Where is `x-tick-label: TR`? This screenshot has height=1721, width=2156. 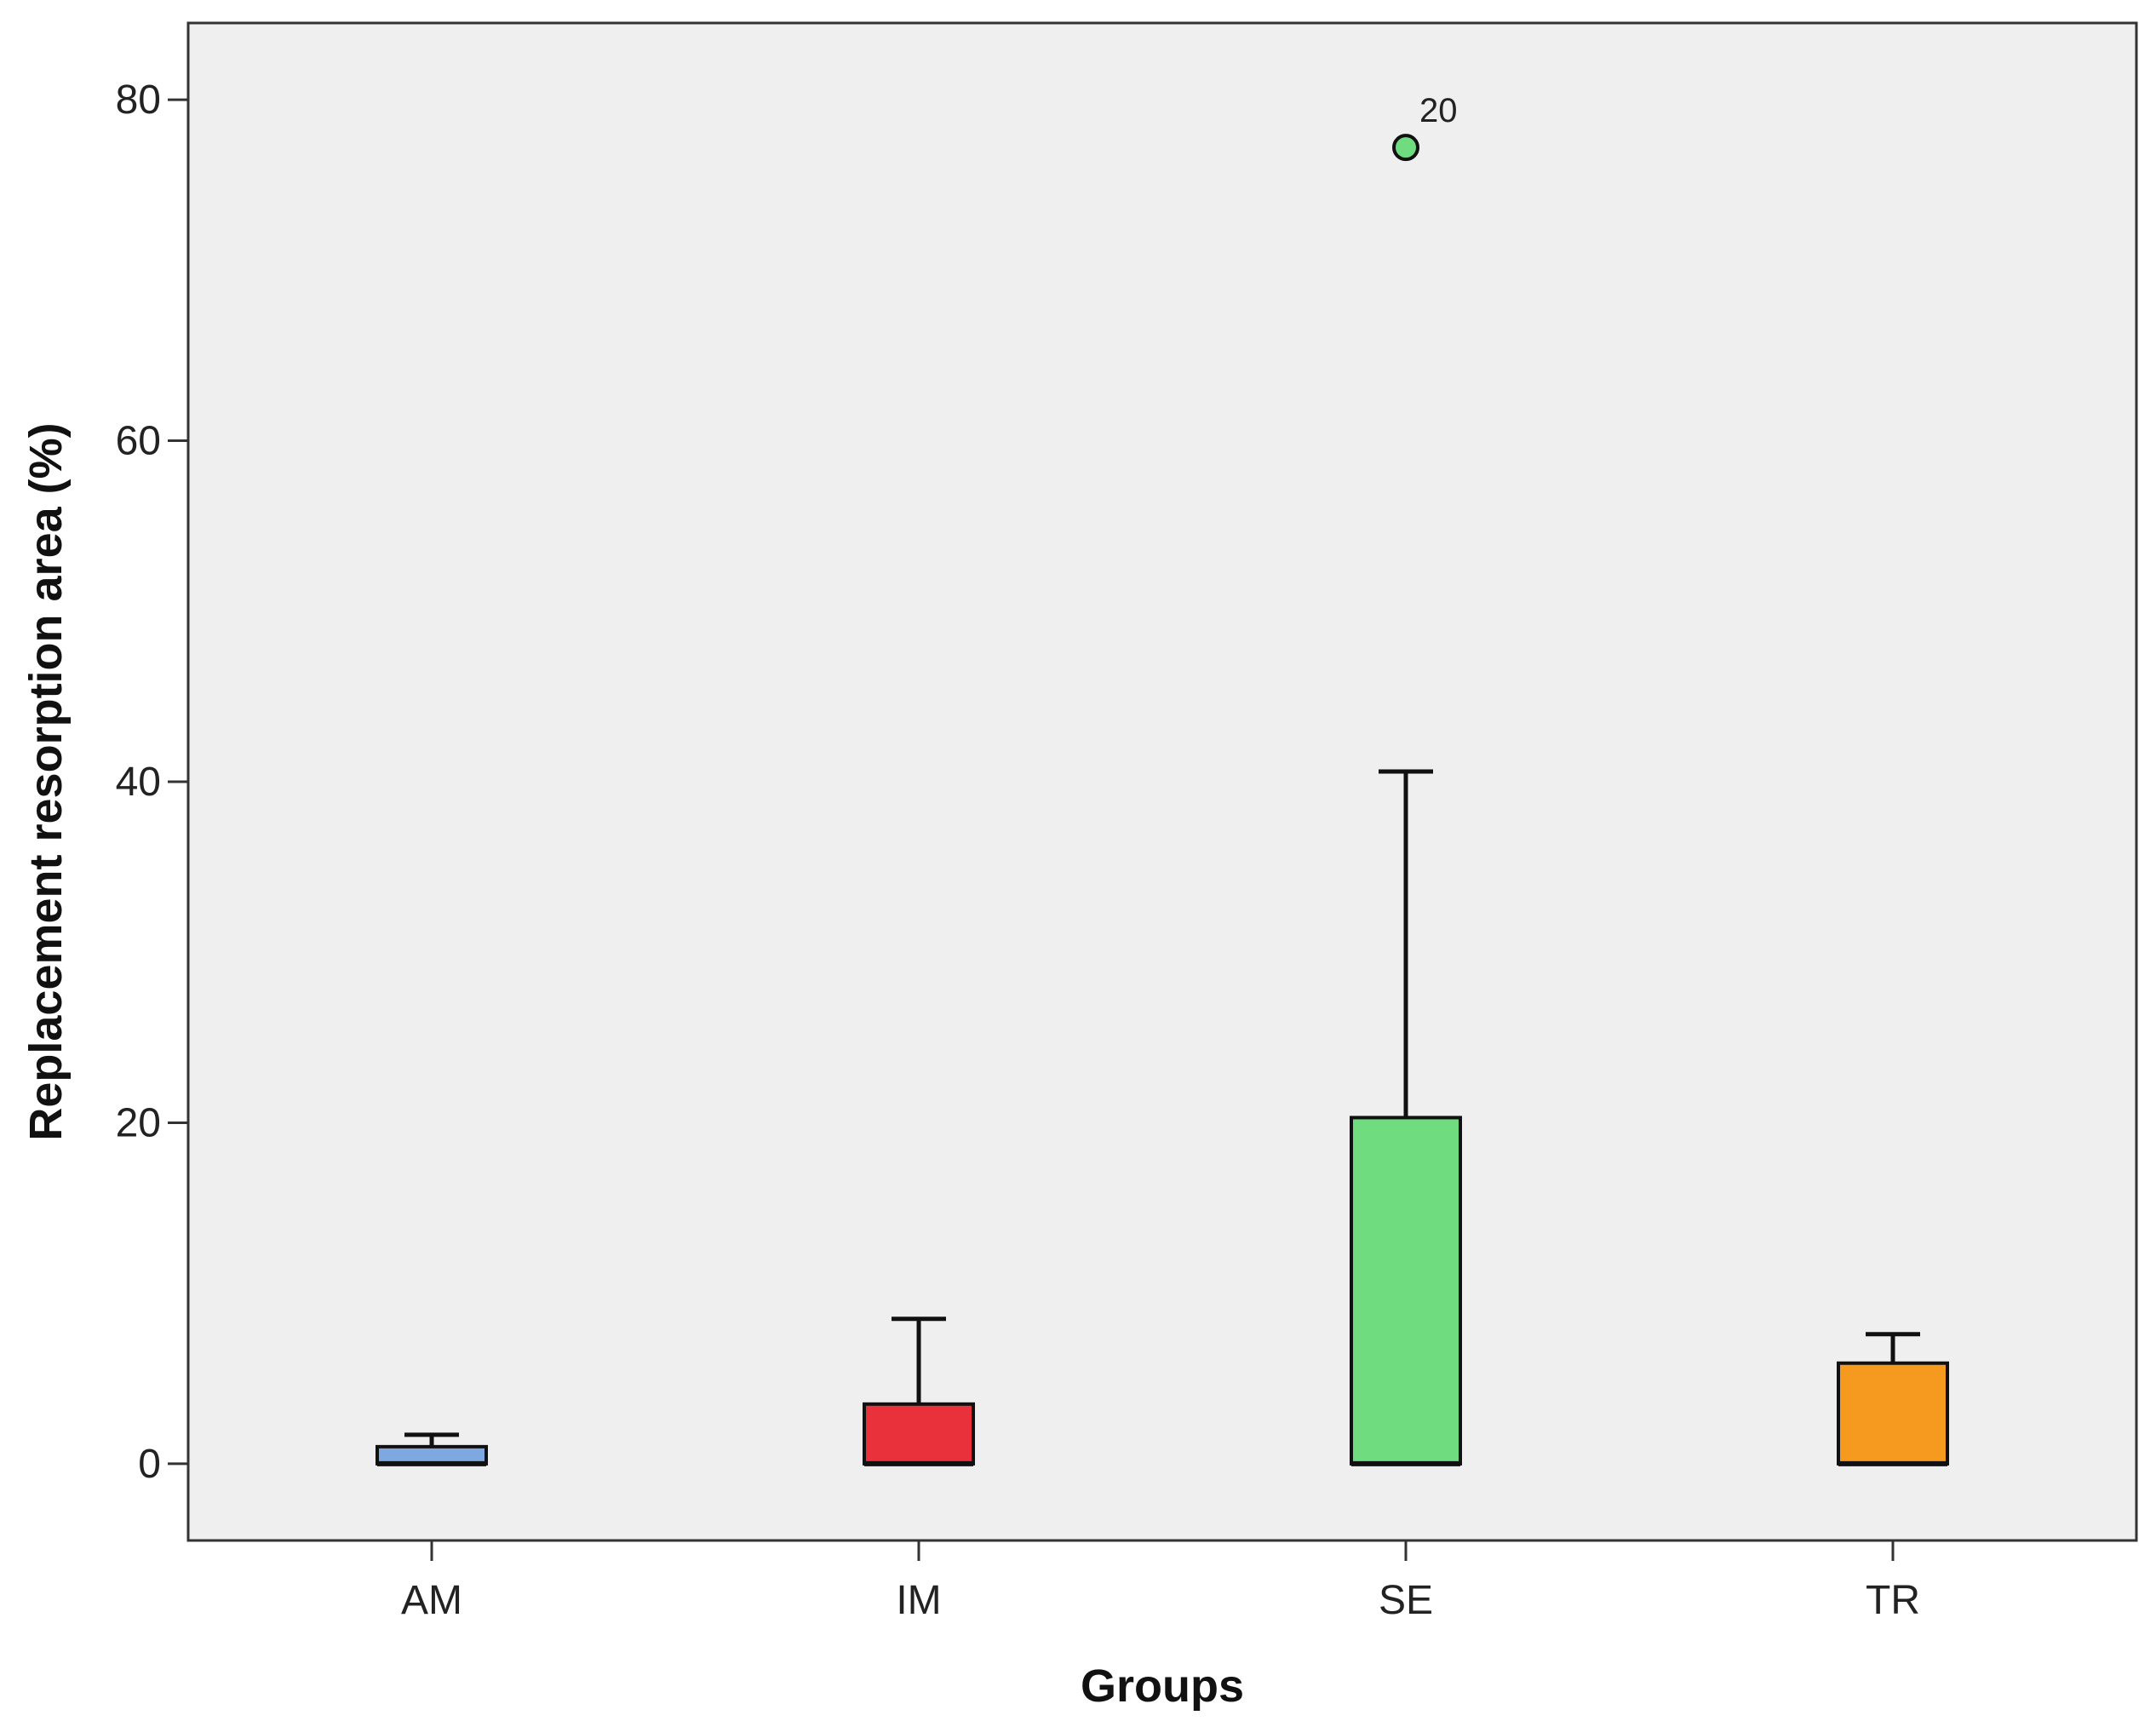 x-tick-label: TR is located at coordinates (1893, 1600).